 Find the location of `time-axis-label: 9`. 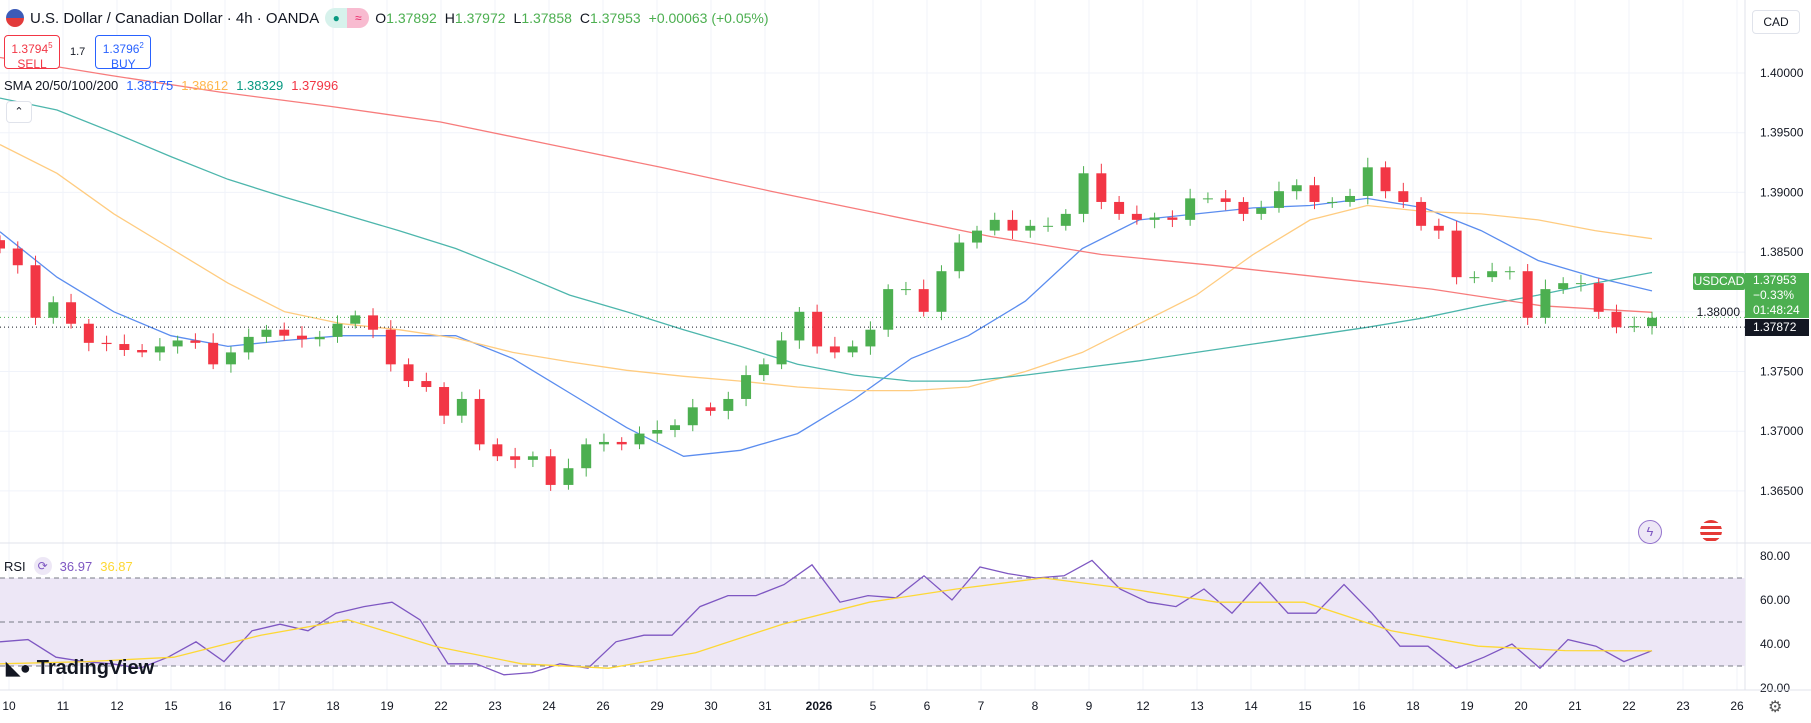

time-axis-label: 9 is located at coordinates (1089, 706).